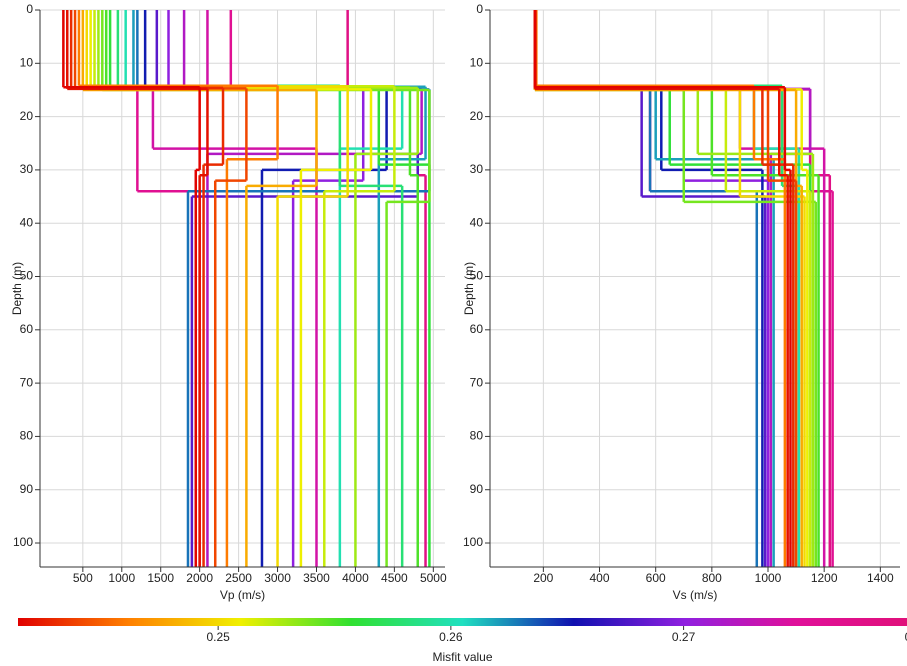  I want to click on x-tick-label: 4500, so click(394, 578).